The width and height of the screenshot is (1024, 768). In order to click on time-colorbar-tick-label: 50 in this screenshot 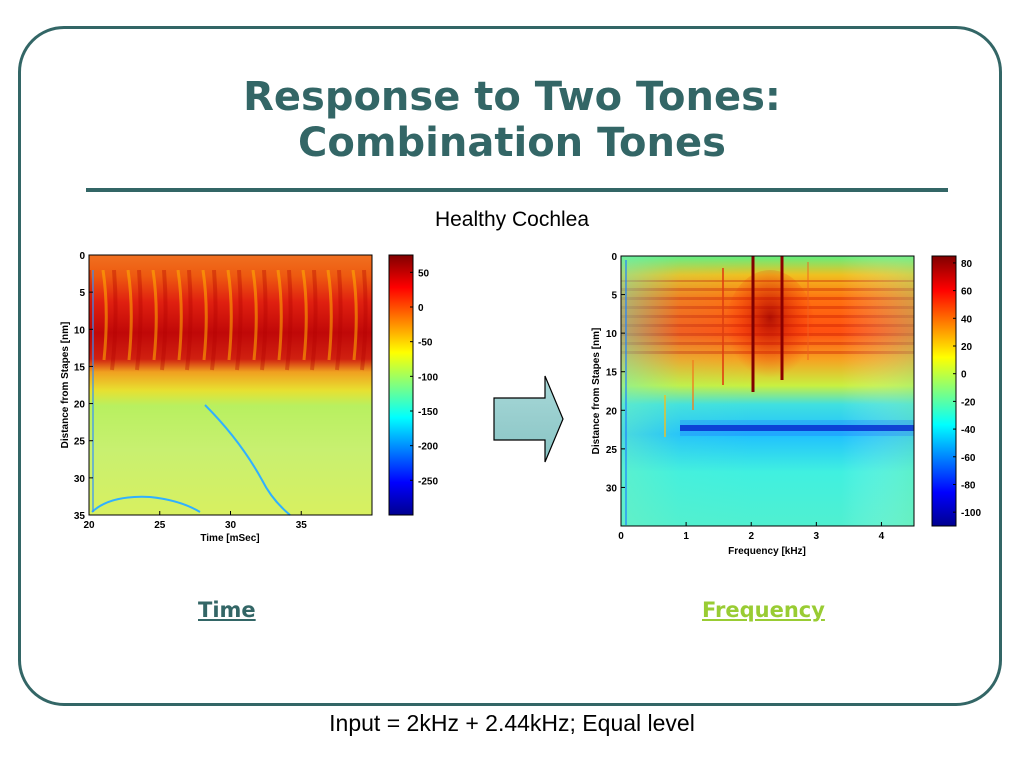, I will do `click(424, 273)`.